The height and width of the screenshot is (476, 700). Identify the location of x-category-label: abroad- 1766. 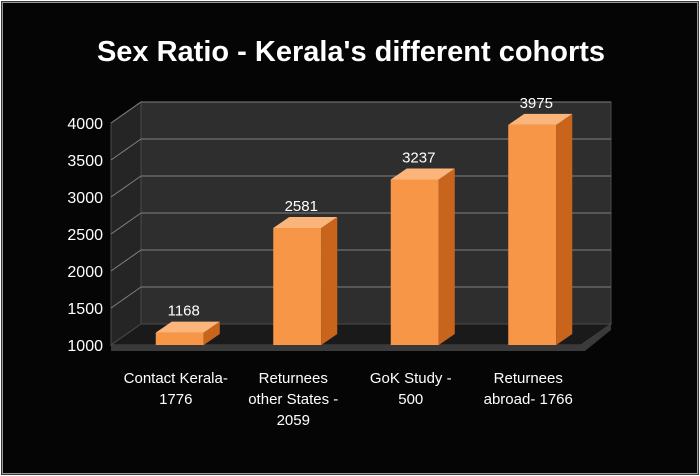
(528, 399).